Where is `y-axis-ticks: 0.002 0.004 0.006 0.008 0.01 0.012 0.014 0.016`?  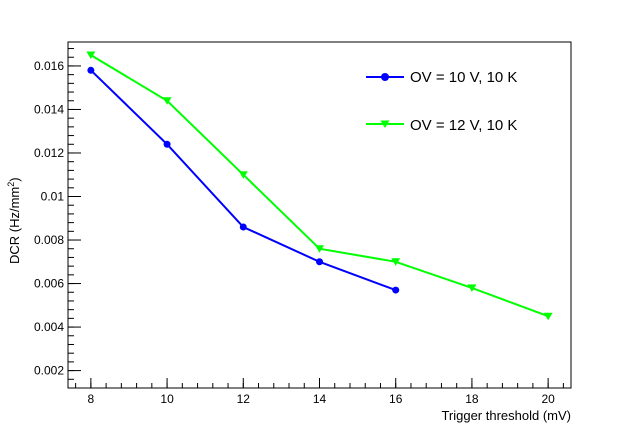 y-axis-ticks: 0.002 0.004 0.006 0.008 0.01 0.012 0.014 0.016 is located at coordinates (57, 218).